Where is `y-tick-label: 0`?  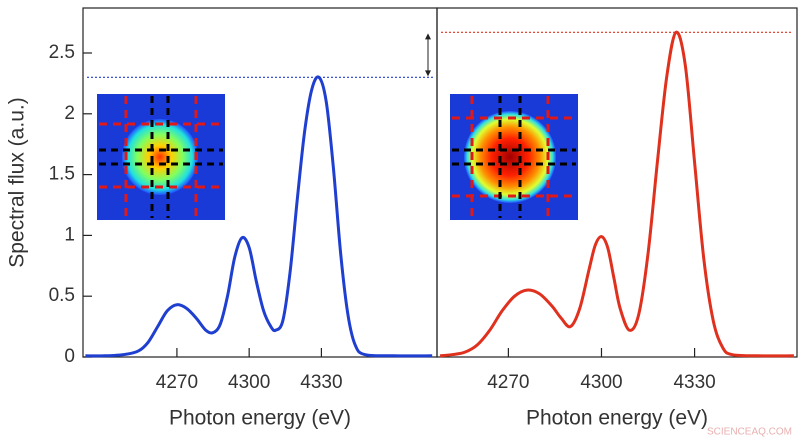 y-tick-label: 0 is located at coordinates (69, 356).